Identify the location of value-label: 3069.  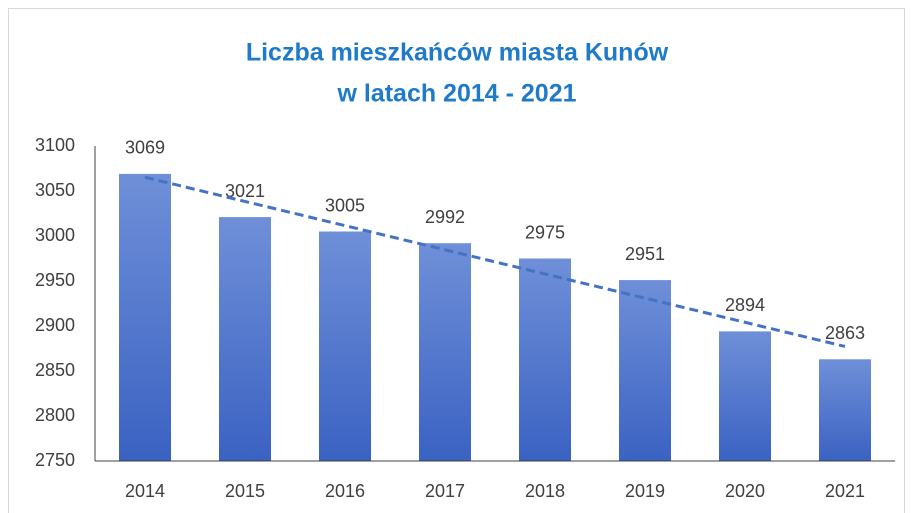
(145, 148).